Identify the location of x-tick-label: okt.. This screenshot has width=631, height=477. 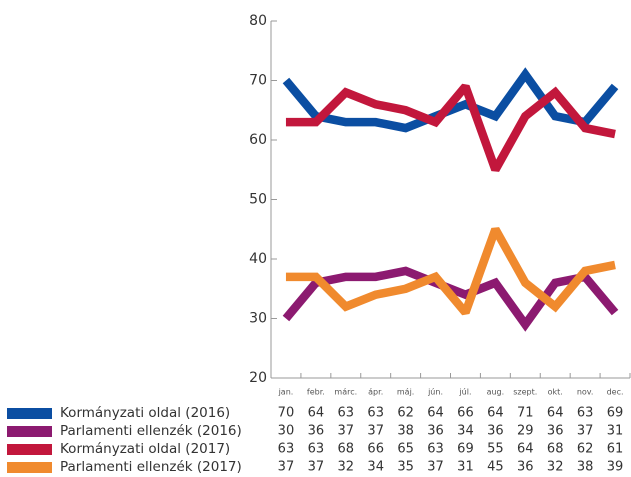
(555, 392).